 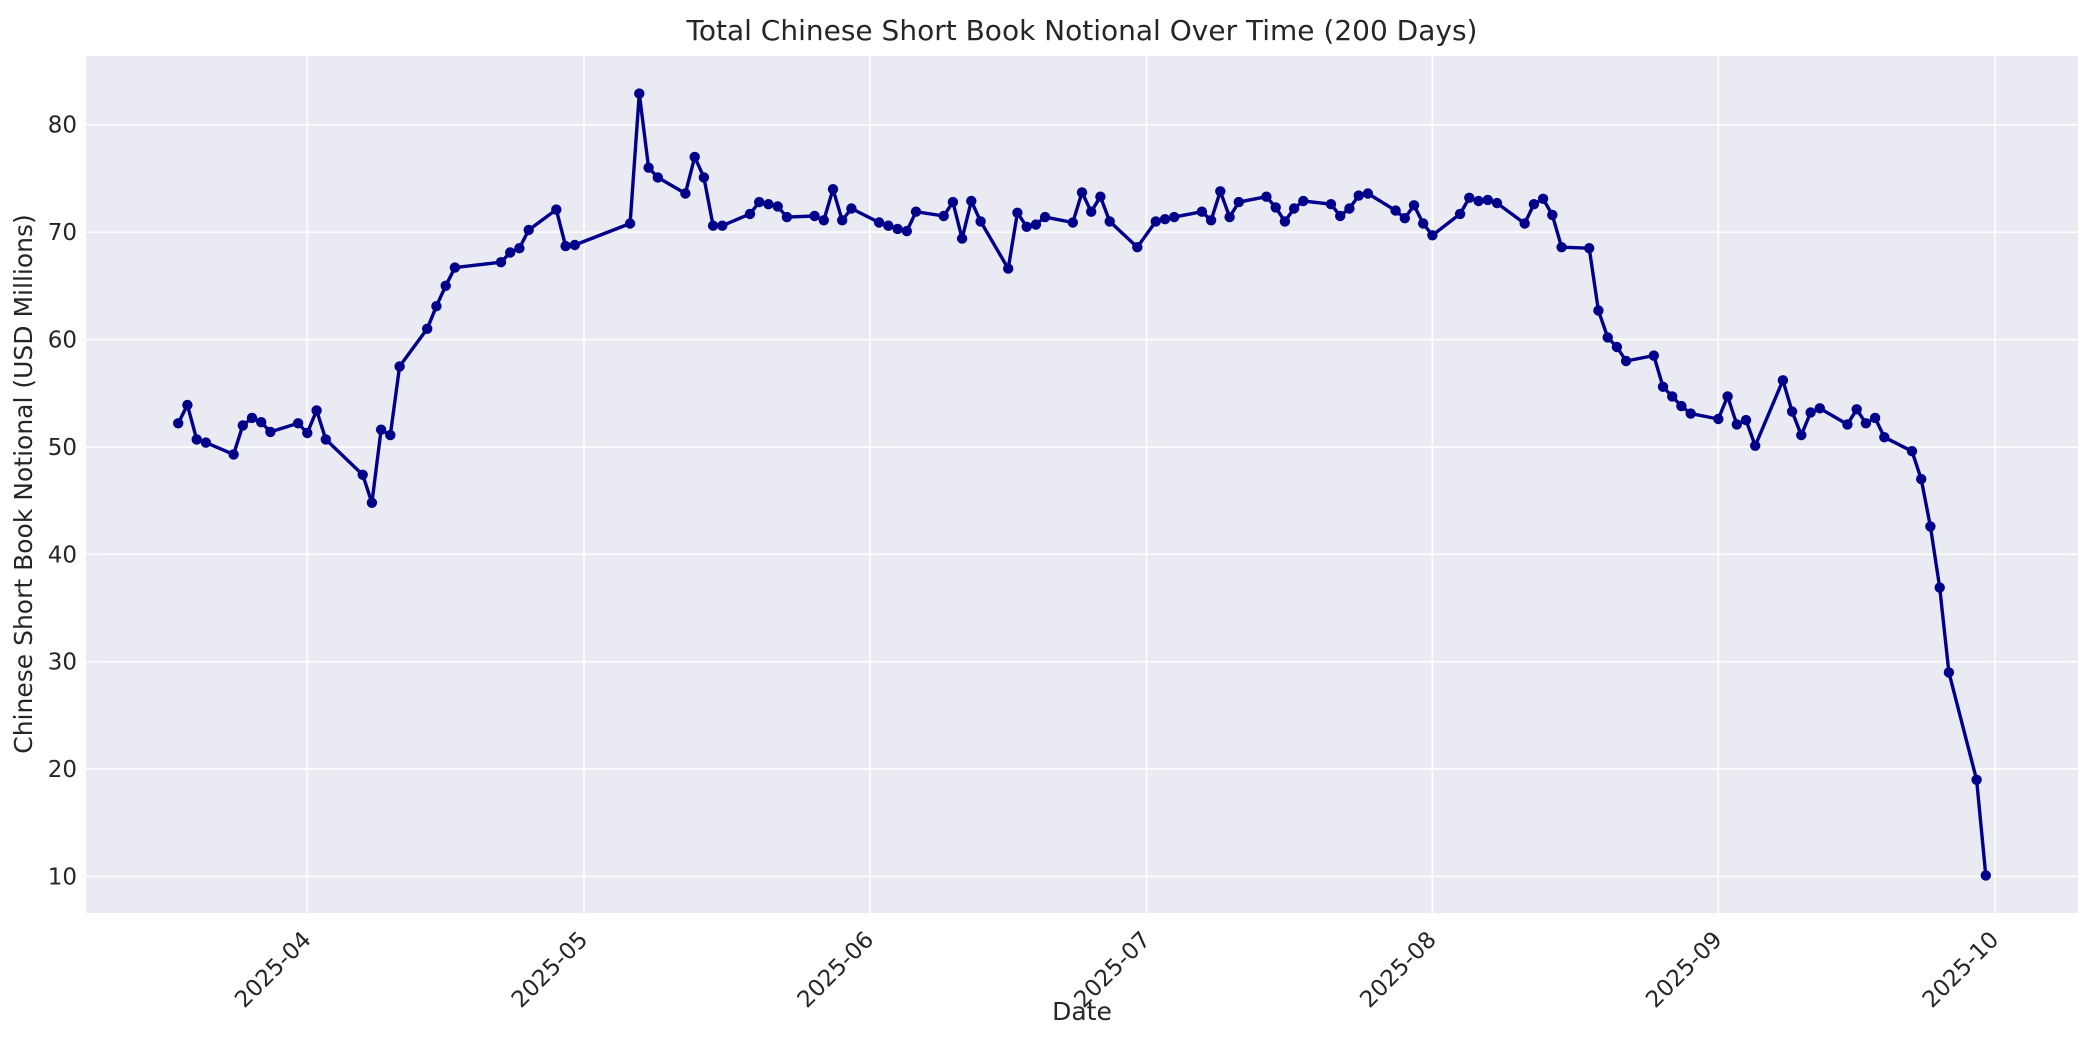 What do you see at coordinates (62, 663) in the screenshot?
I see `y-tick-label: 30` at bounding box center [62, 663].